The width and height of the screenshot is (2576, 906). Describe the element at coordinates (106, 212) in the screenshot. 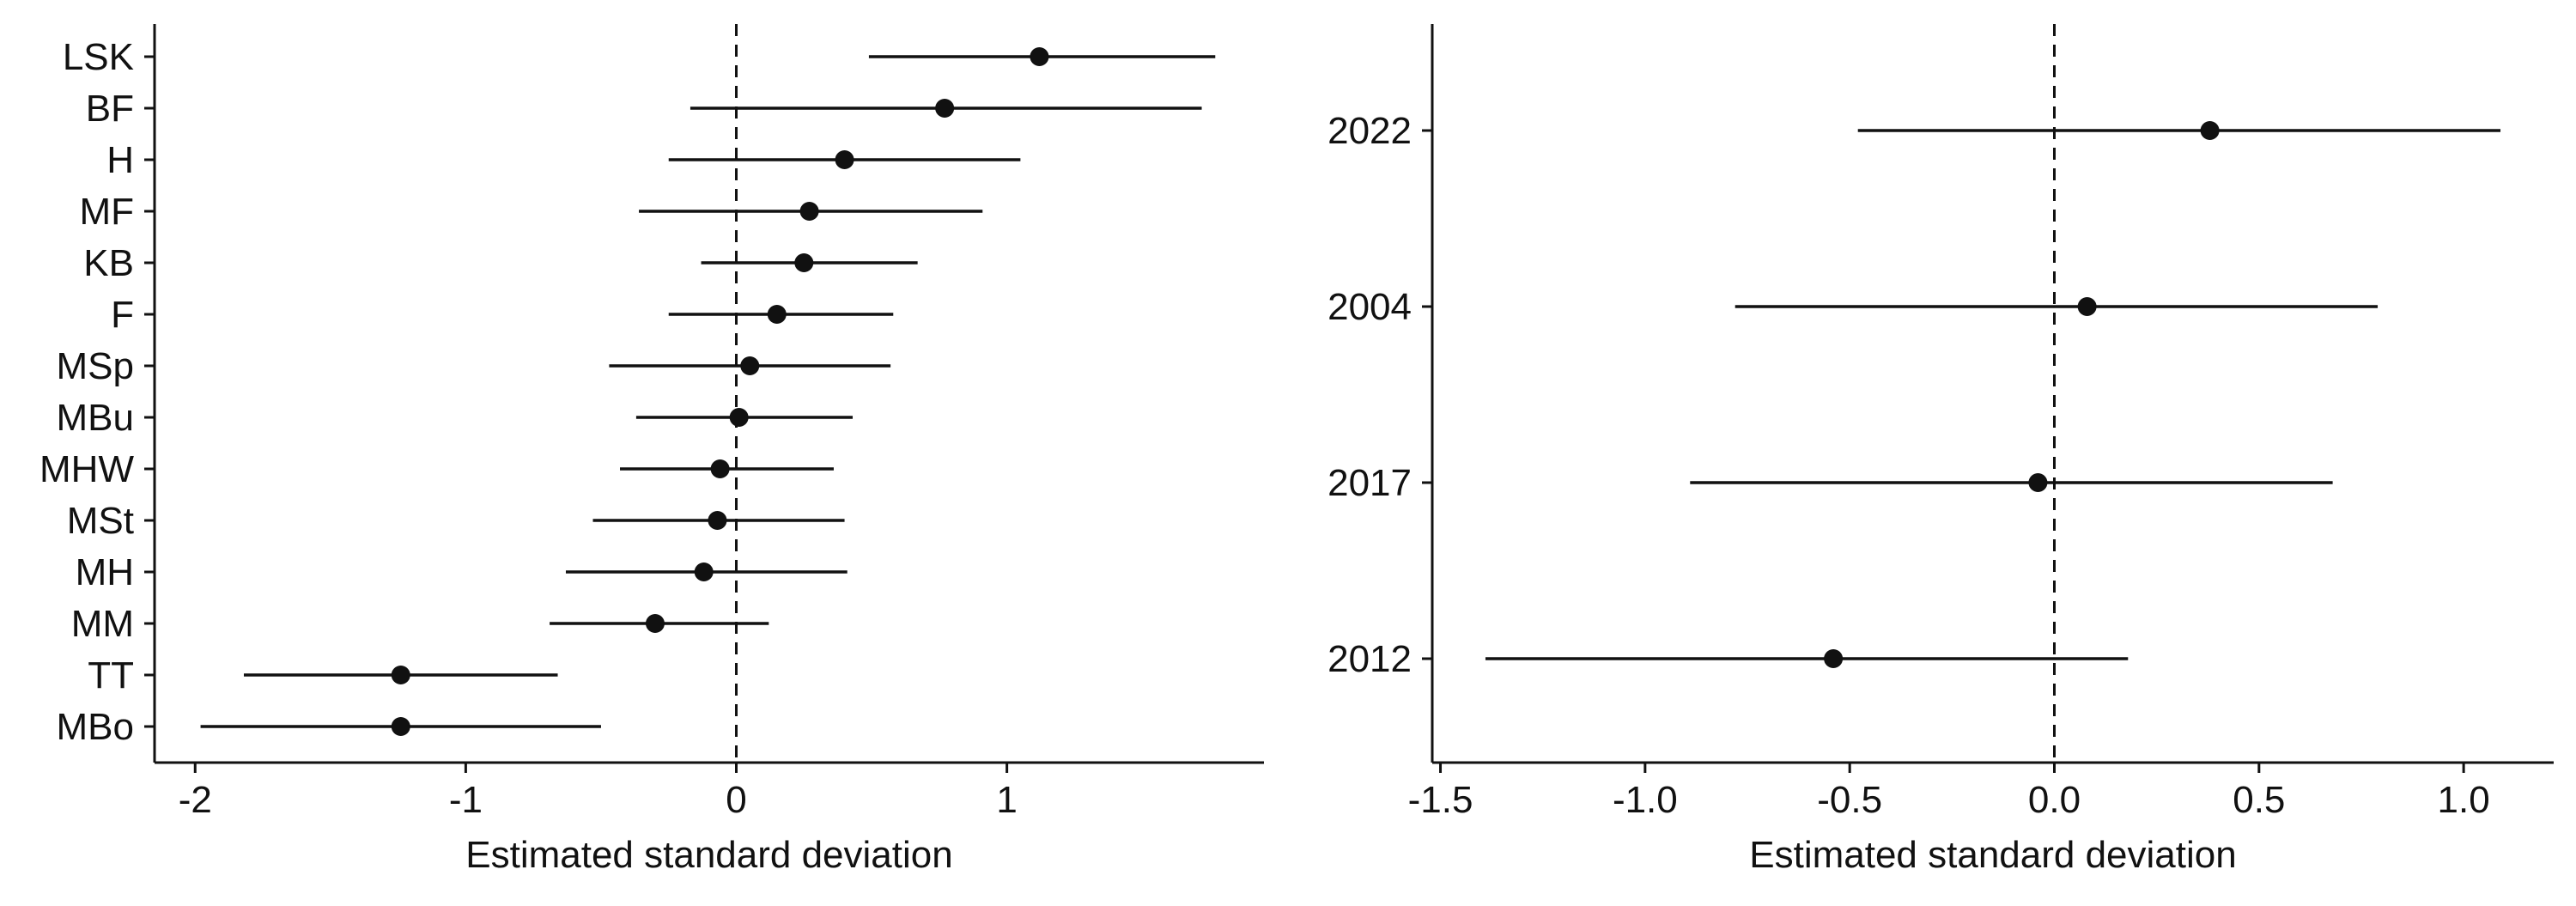

I see `left-panel-y-tick-label: MF` at that location.